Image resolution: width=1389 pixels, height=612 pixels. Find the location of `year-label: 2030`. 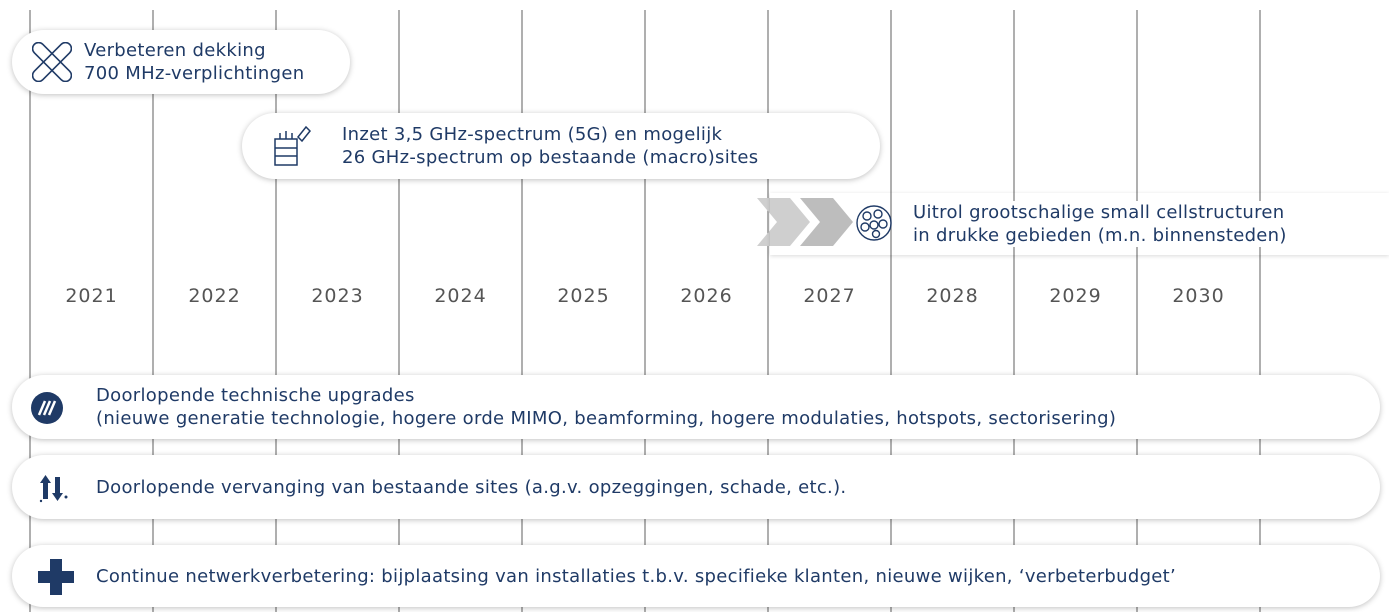

year-label: 2030 is located at coordinates (1198, 296).